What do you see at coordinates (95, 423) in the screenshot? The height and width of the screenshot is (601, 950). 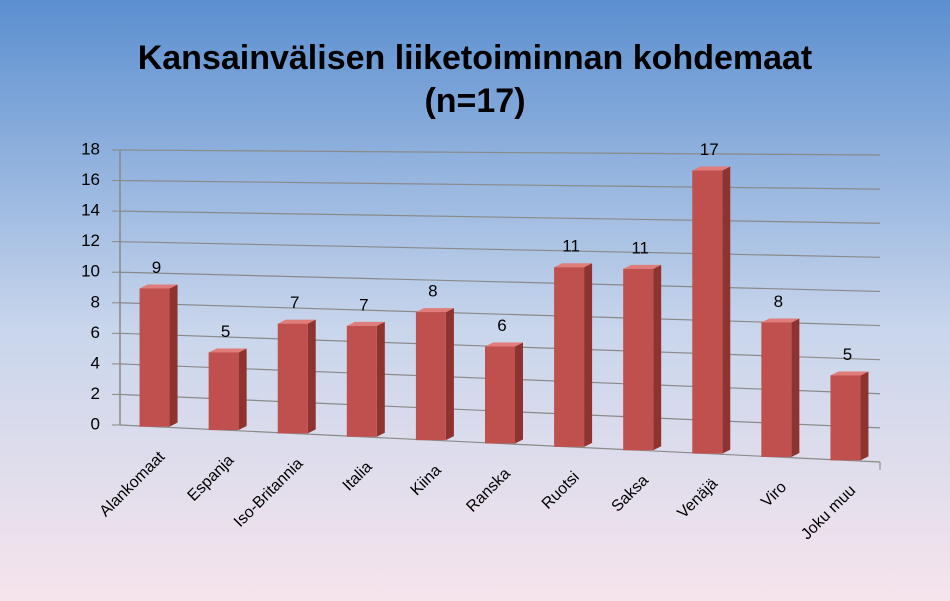 I see `y-tick-label: 0` at bounding box center [95, 423].